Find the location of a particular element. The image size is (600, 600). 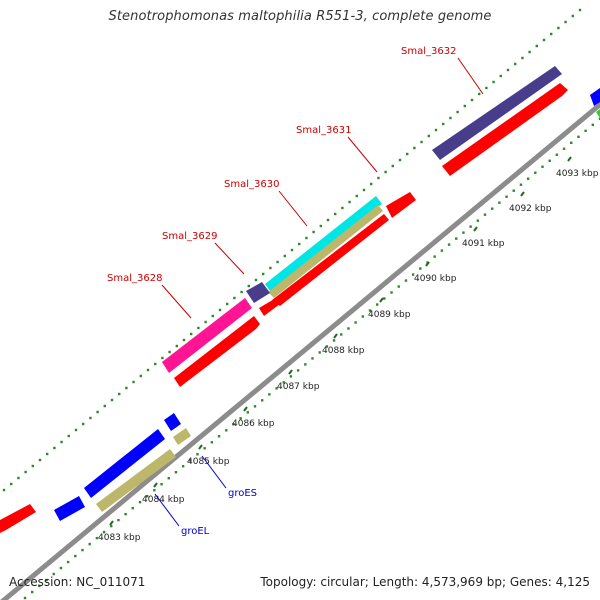

gene-label: Smal_3628 is located at coordinates (134, 278).